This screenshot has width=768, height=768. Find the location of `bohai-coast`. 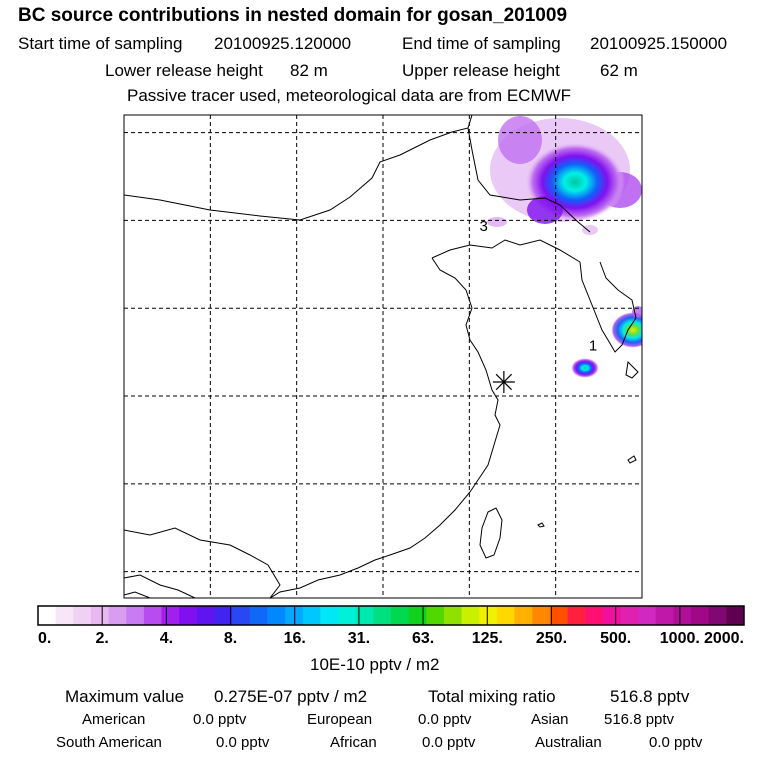

bohai-coast is located at coordinates (385, 427).